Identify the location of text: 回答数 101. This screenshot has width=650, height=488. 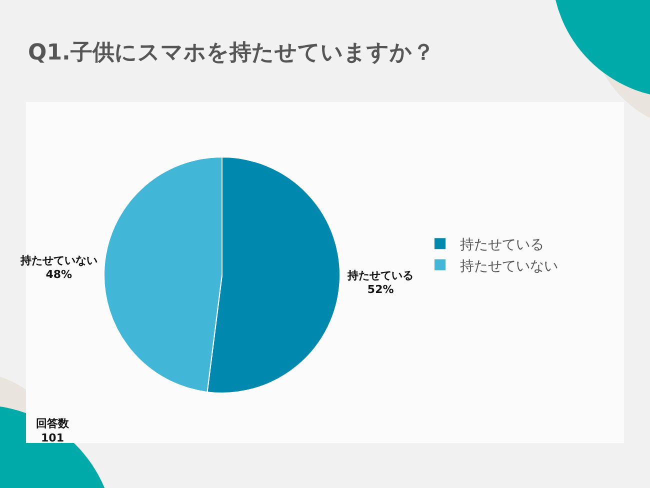
(53, 430).